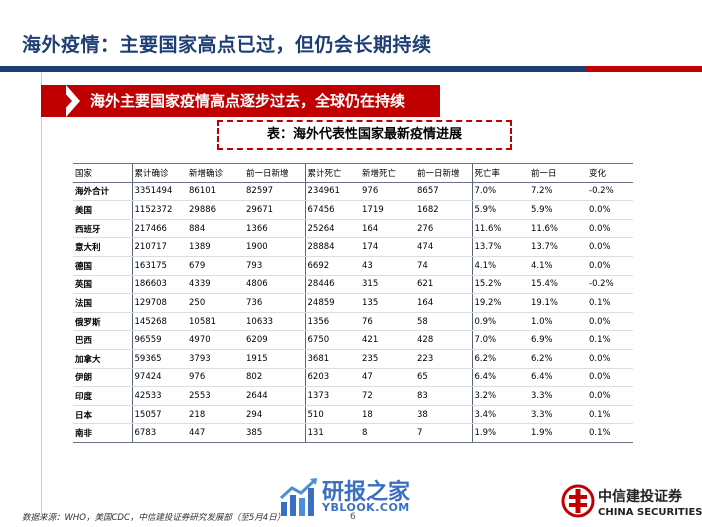 The width and height of the screenshot is (702, 527). I want to click on data-cell: 97424, so click(159, 378).